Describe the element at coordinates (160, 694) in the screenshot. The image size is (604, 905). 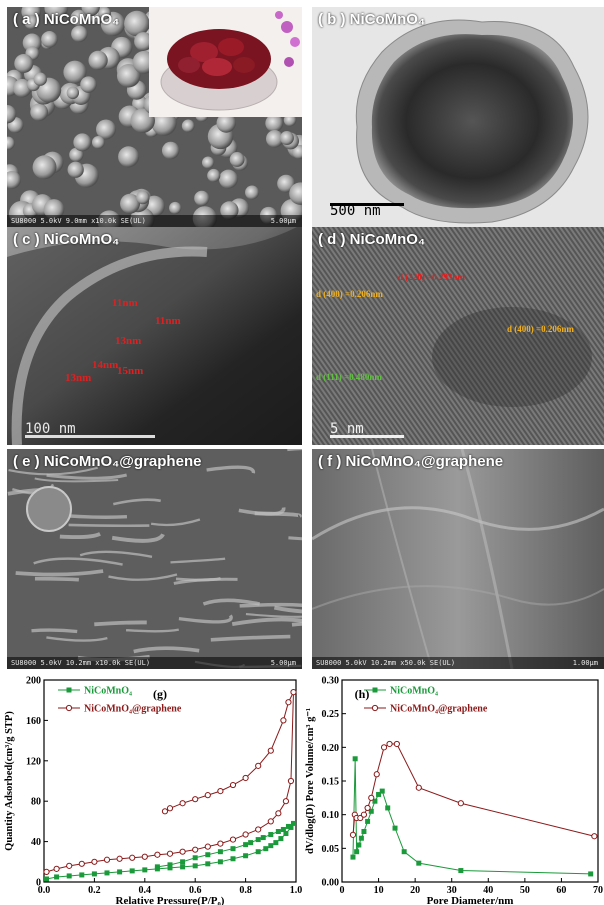
I see `panel-letter: (g)` at that location.